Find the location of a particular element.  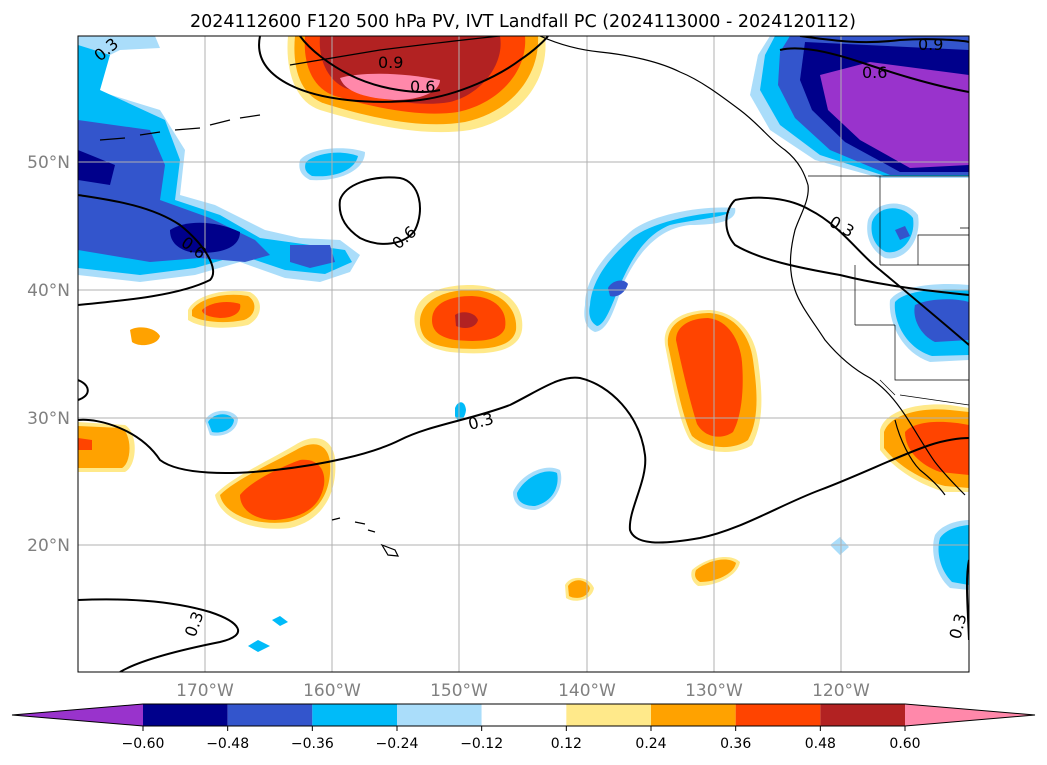

north-america-coastline is located at coordinates (877, 340).